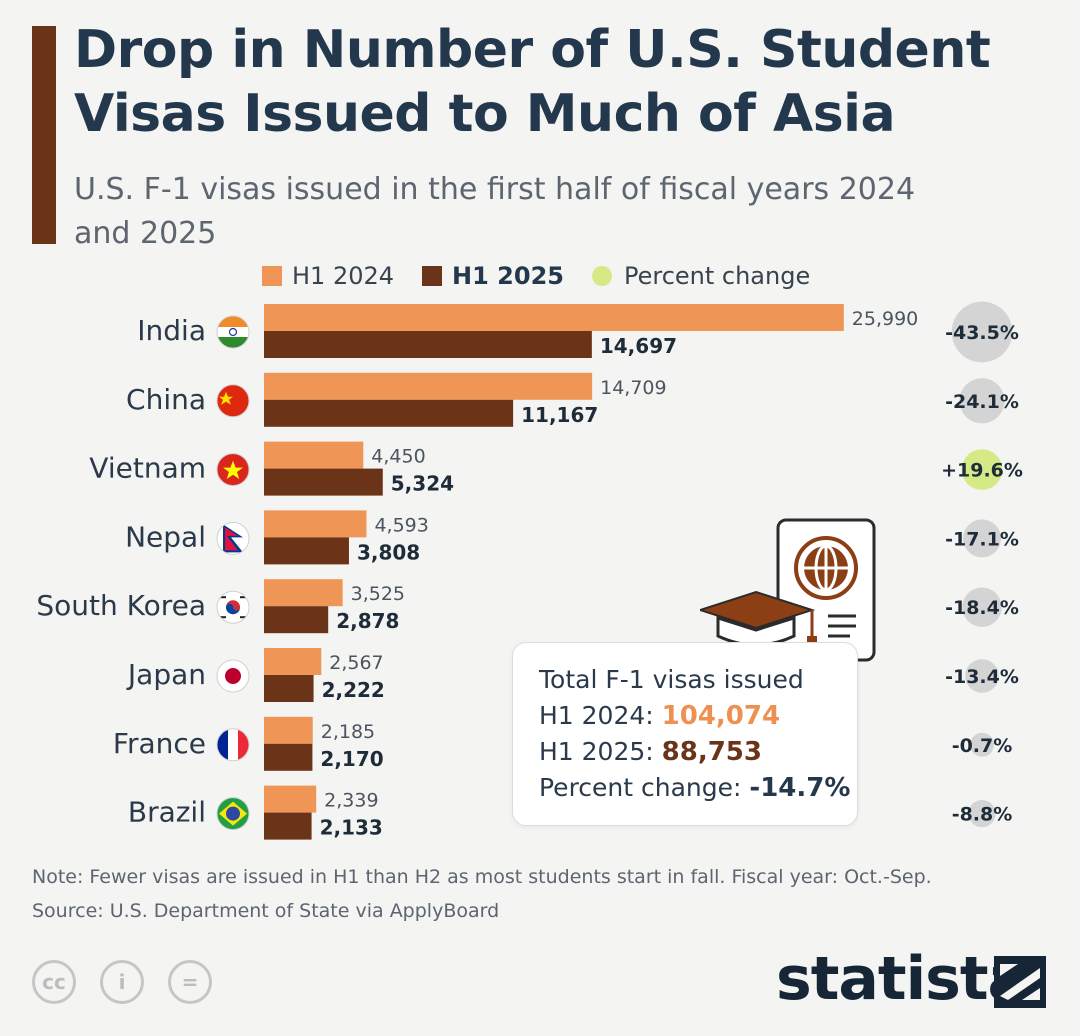 The width and height of the screenshot is (1080, 1036). I want to click on summary-h1-2025-value: 88,753, so click(711, 752).